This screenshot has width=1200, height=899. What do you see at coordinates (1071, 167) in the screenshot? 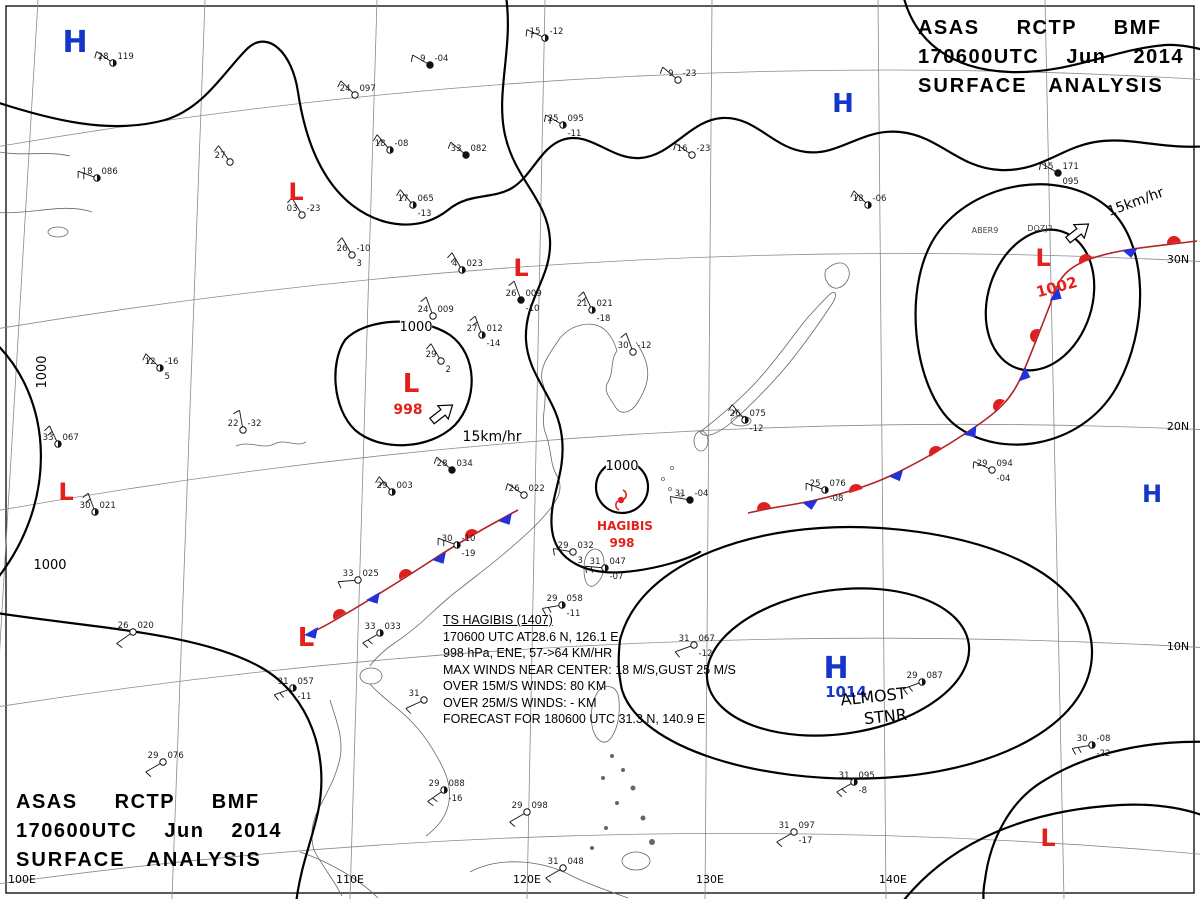
I see `station-pressure: 171` at bounding box center [1071, 167].